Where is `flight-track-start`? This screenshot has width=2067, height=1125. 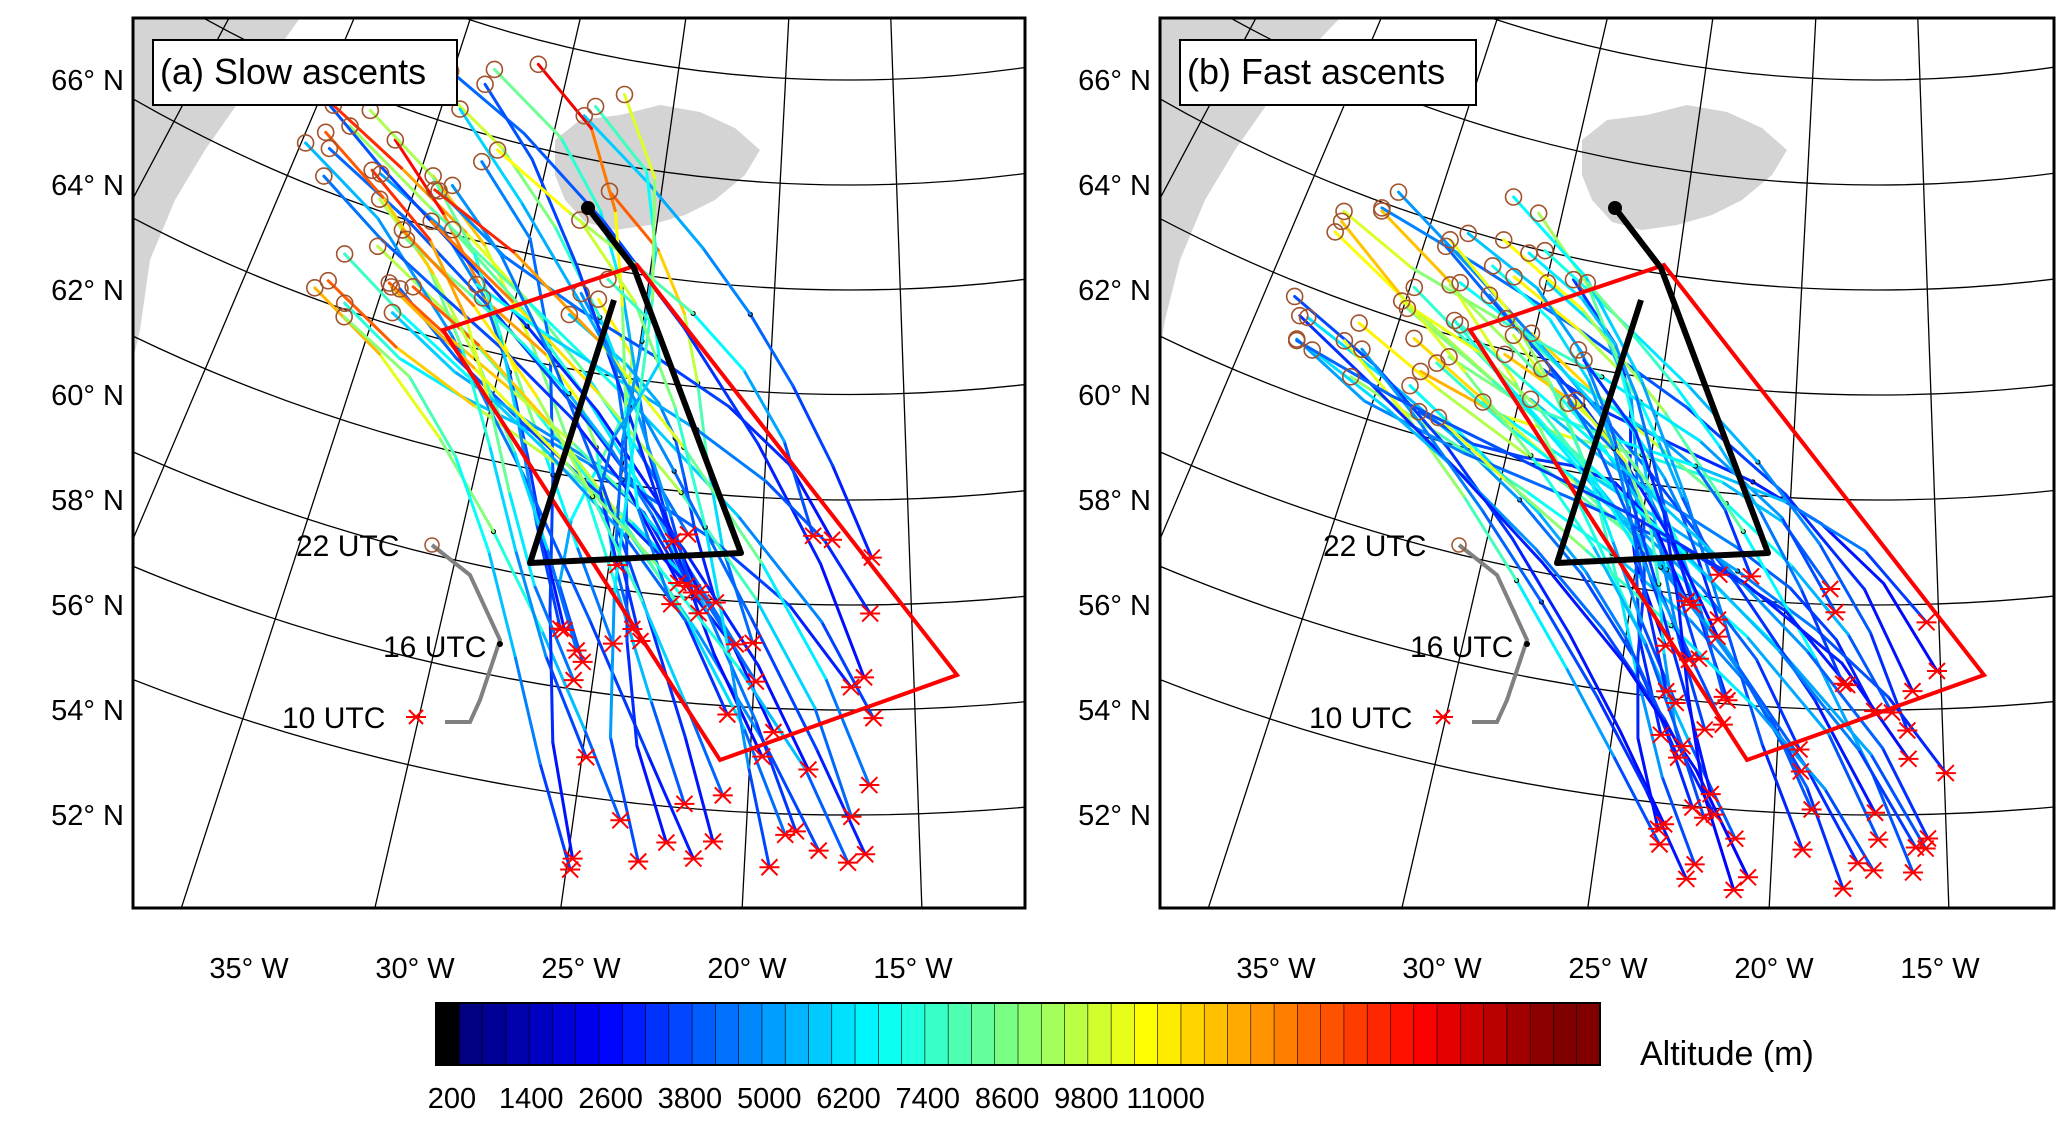 flight-track-start is located at coordinates (1615, 208).